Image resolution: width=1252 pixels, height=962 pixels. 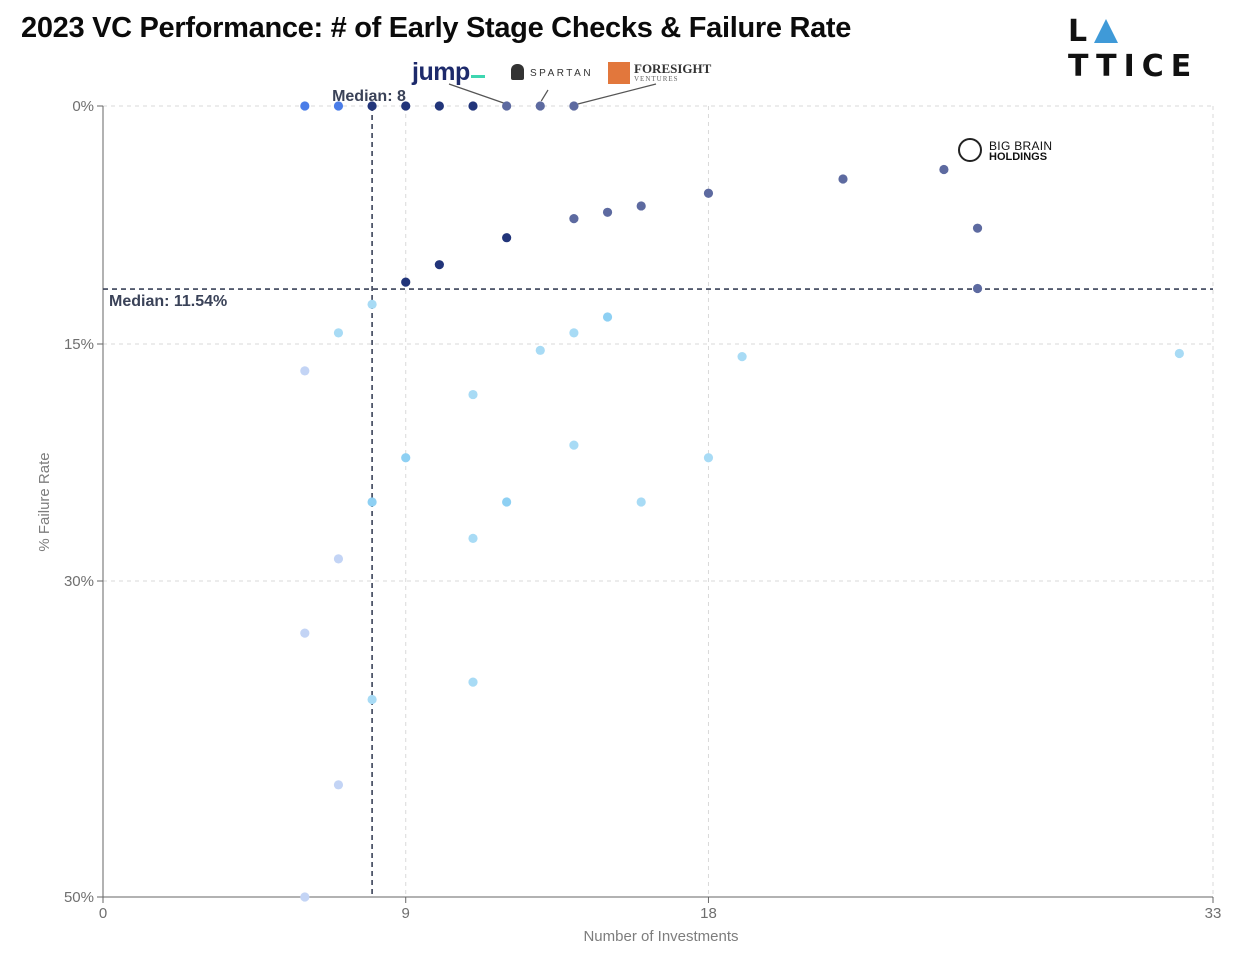 What do you see at coordinates (79, 897) in the screenshot?
I see `y-tick-label: 50%` at bounding box center [79, 897].